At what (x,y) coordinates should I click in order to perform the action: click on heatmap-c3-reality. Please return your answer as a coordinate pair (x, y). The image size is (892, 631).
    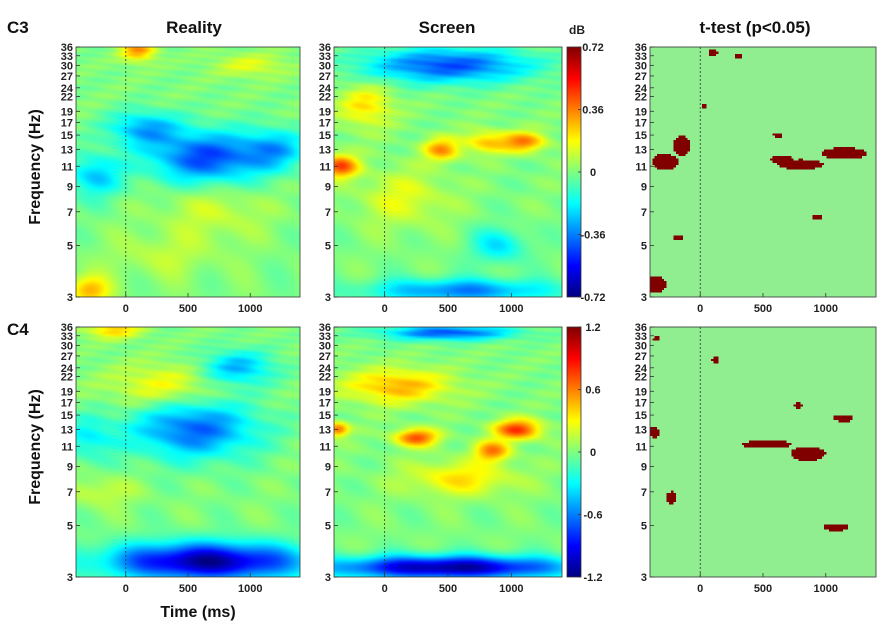
    Looking at the image, I should click on (188, 172).